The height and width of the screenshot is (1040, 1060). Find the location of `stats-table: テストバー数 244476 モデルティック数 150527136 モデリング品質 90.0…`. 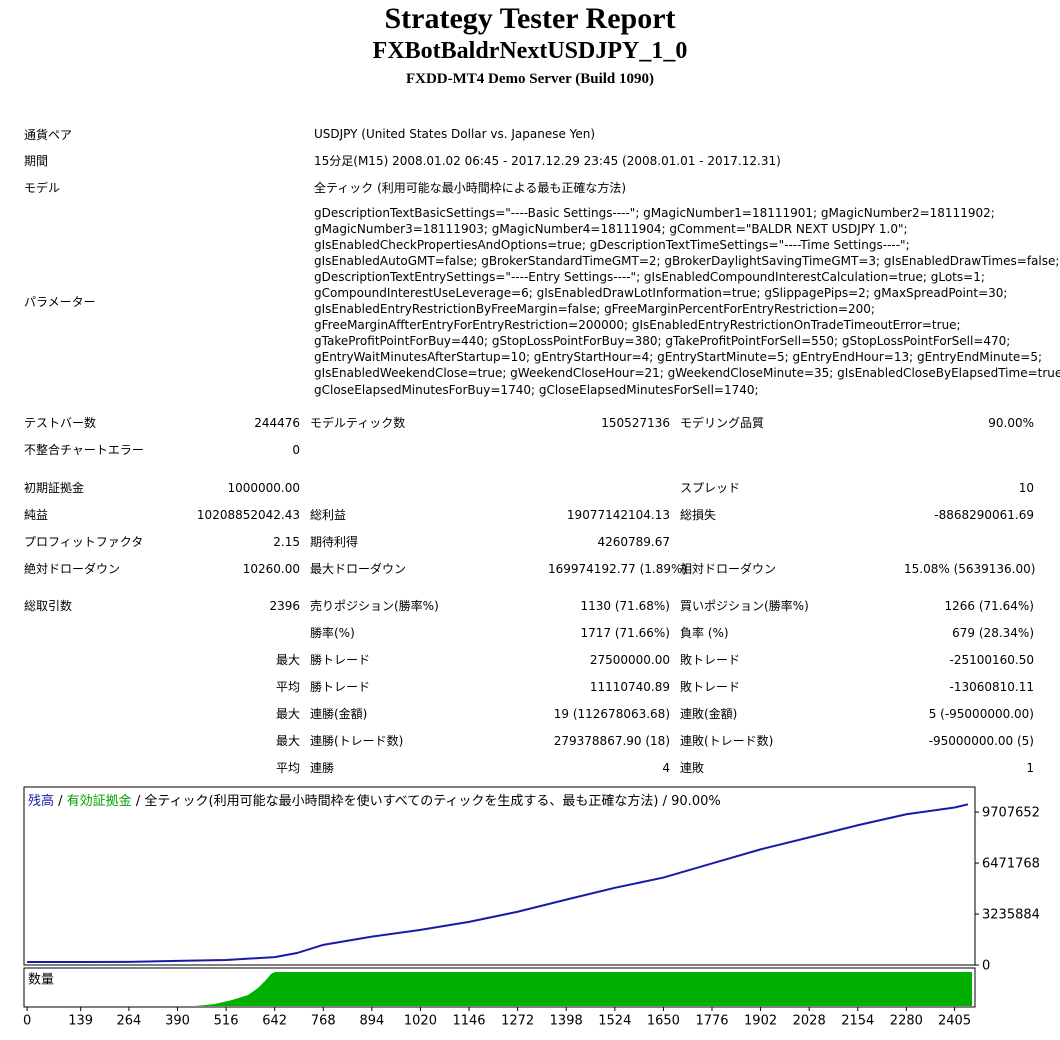

stats-table: テストバー数 244476 モデルティック数 150527136 モデリング品質 90.0… is located at coordinates (530, 436).